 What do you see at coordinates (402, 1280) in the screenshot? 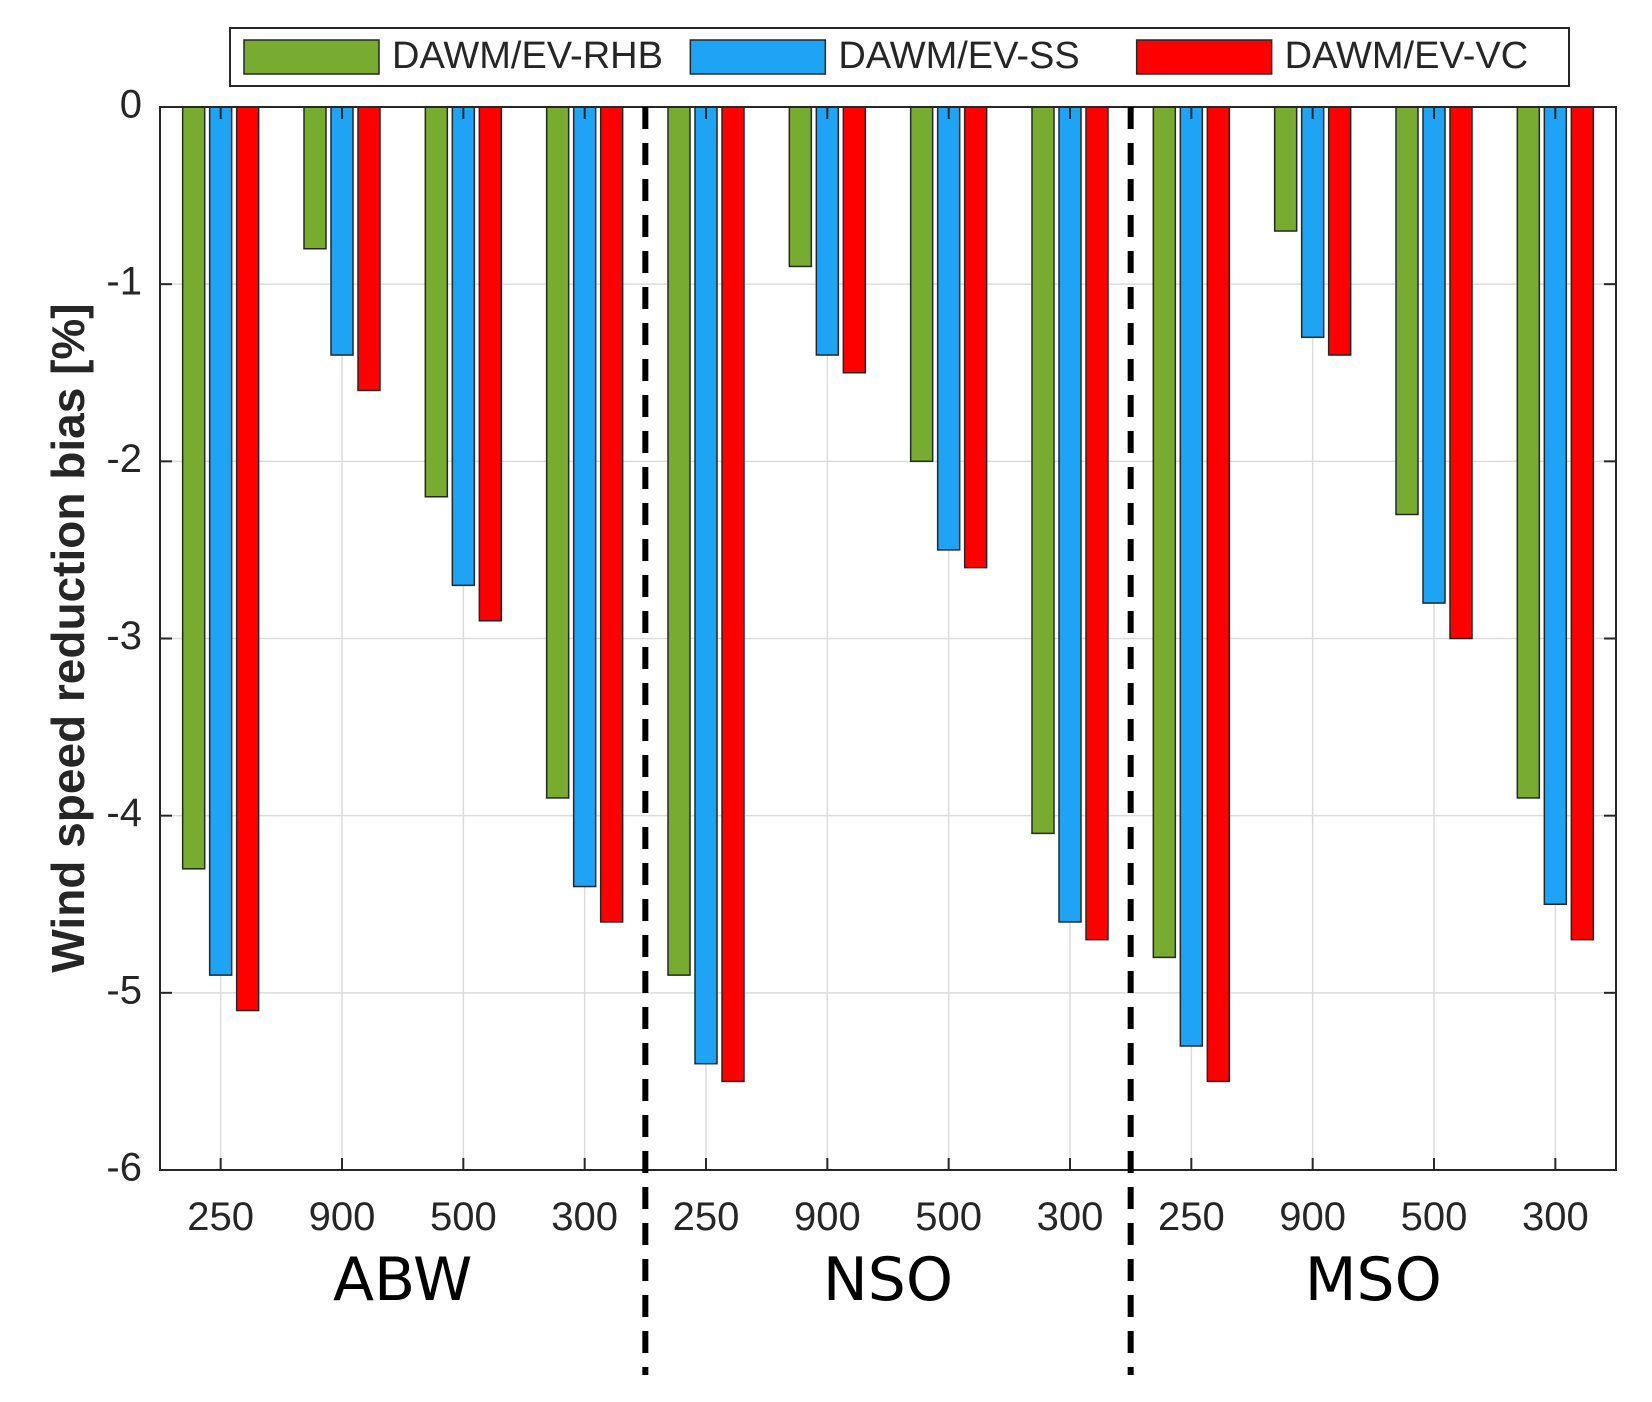
I see `group-label: ABW` at bounding box center [402, 1280].